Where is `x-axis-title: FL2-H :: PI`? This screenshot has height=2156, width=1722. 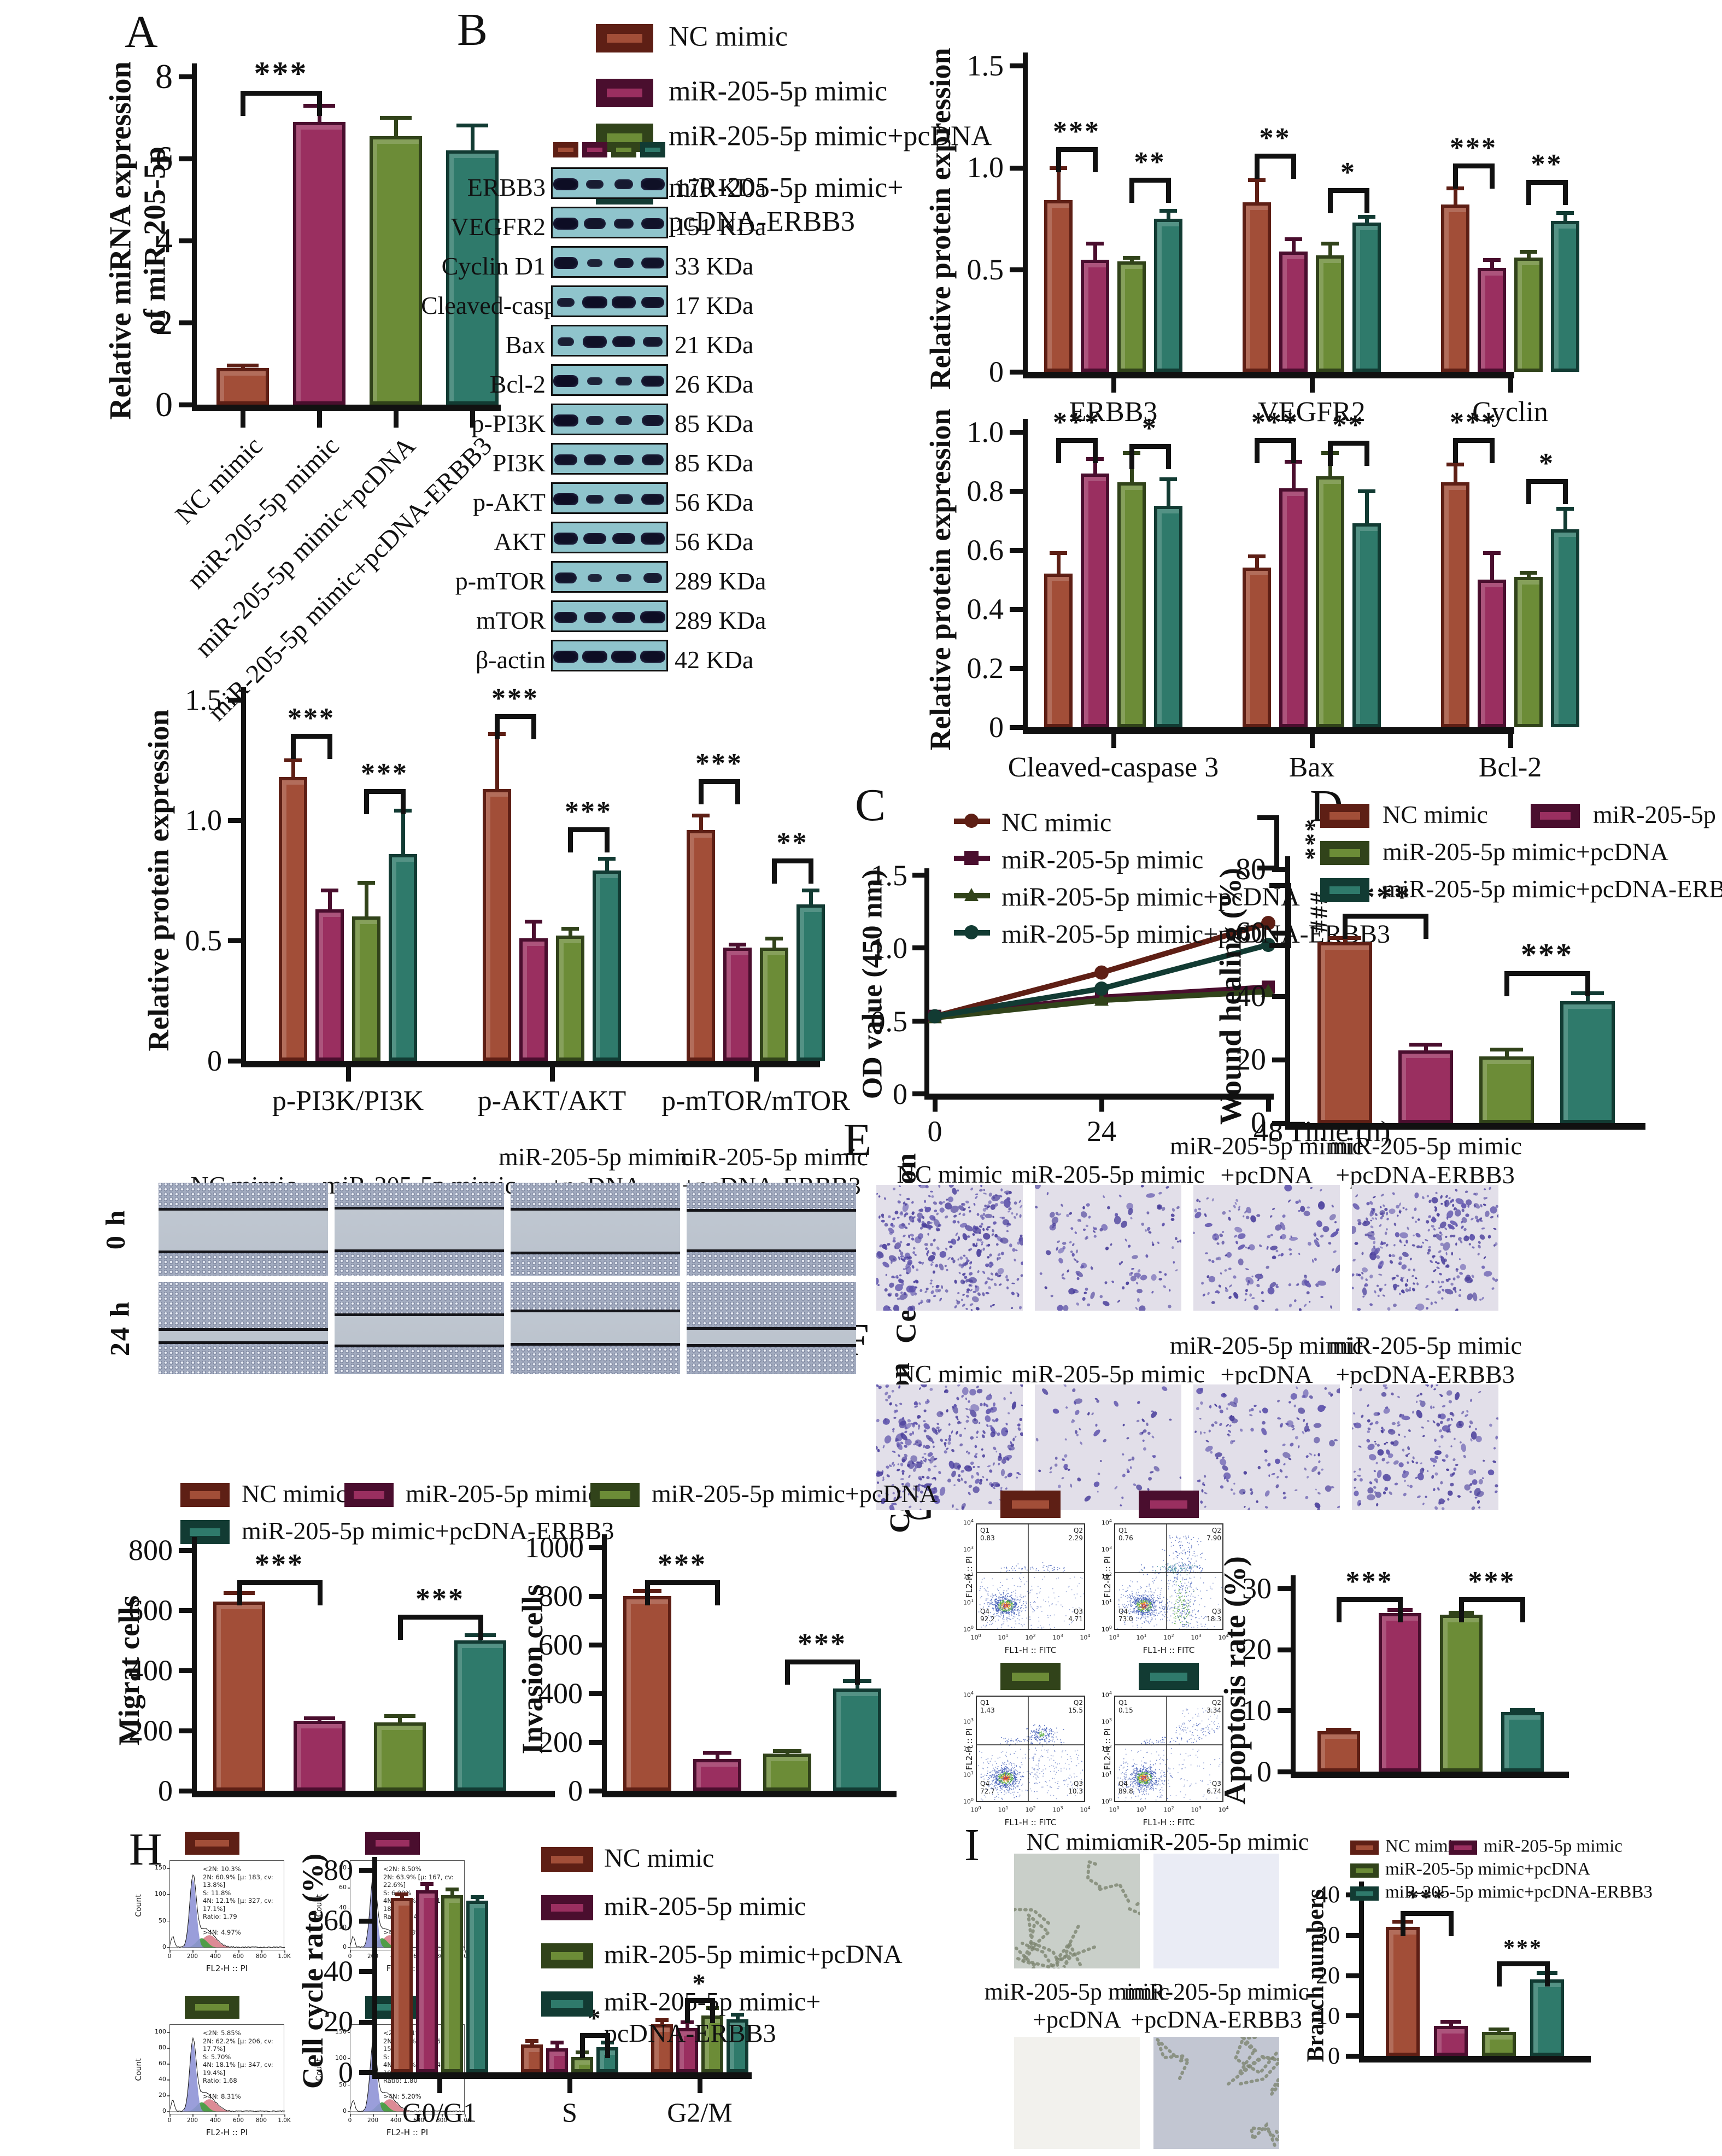
x-axis-title: FL2-H :: PI is located at coordinates (227, 1968).